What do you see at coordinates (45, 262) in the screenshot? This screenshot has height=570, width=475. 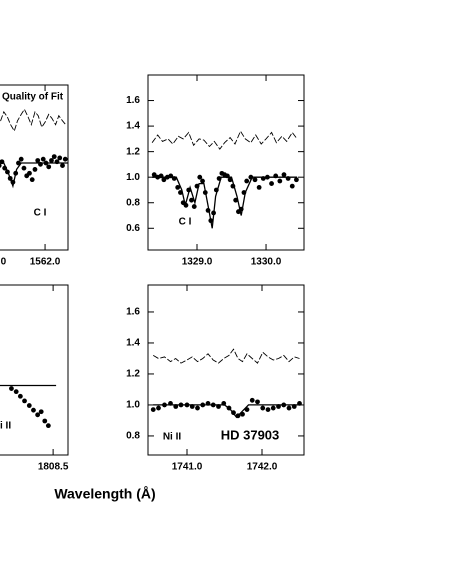 I see `x-tick-label: 1562.0` at bounding box center [45, 262].